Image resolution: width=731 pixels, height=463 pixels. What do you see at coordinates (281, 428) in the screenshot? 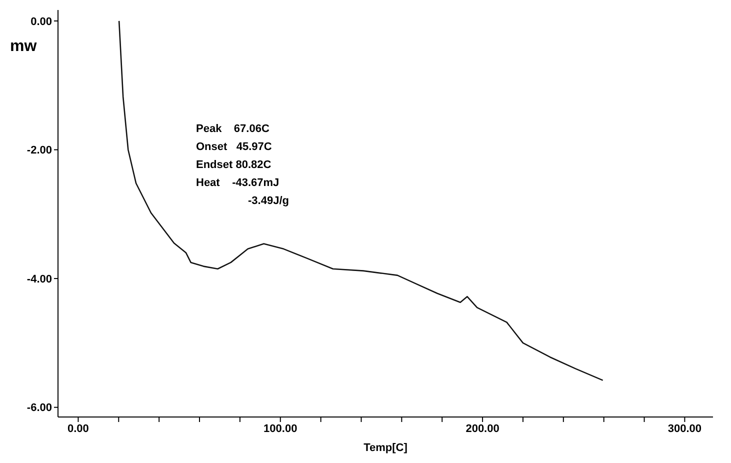
I see `x-tick-label: 100.00` at bounding box center [281, 428].